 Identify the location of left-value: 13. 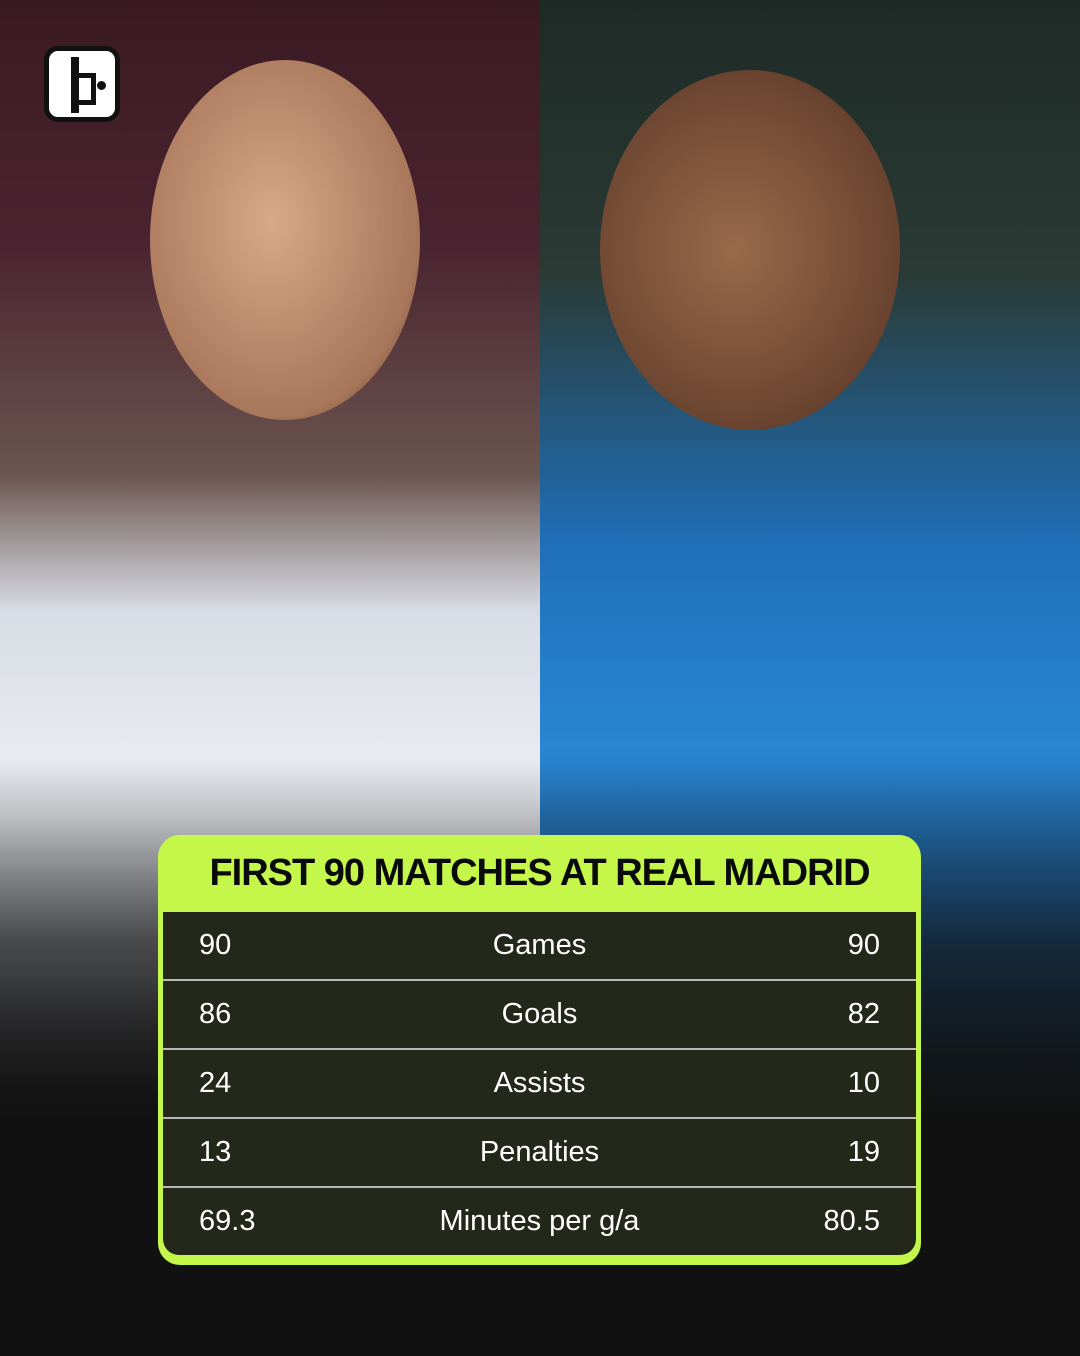
(215, 1152).